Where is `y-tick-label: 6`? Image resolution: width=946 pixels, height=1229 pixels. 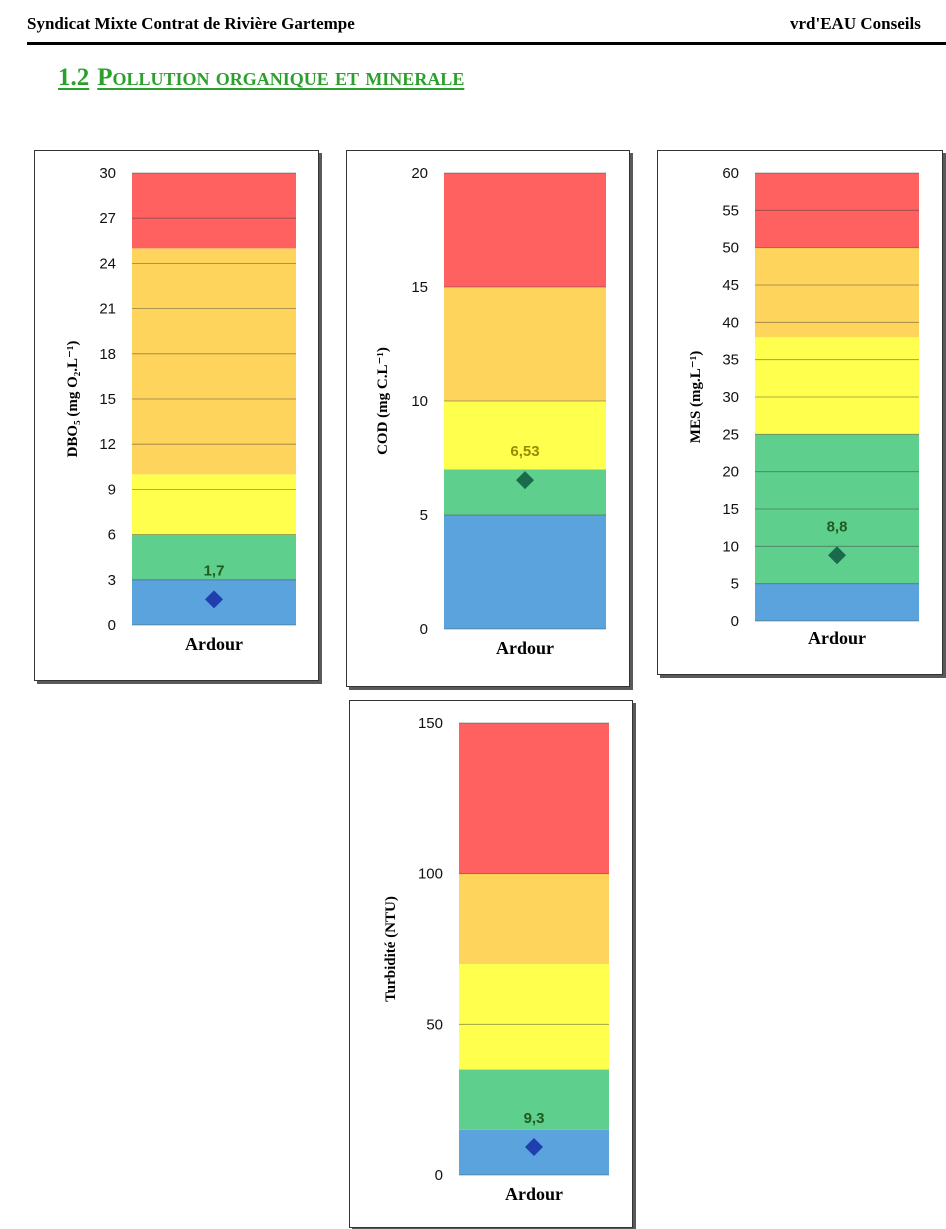
y-tick-label: 6 is located at coordinates (112, 535).